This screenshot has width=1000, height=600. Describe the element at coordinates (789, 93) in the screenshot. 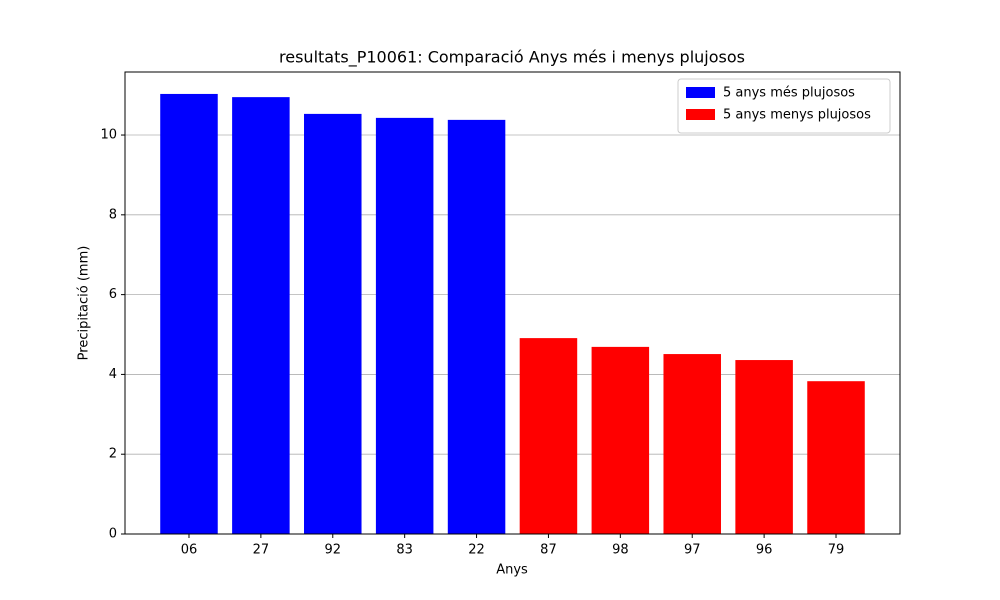

I see `legend-label: 5 anys més plujosos` at that location.